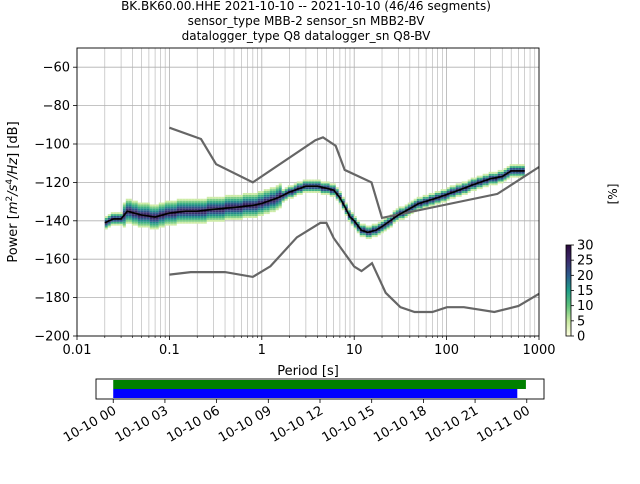  Describe the element at coordinates (585, 261) in the screenshot. I see `colorbar-tick-label: 25` at that location.